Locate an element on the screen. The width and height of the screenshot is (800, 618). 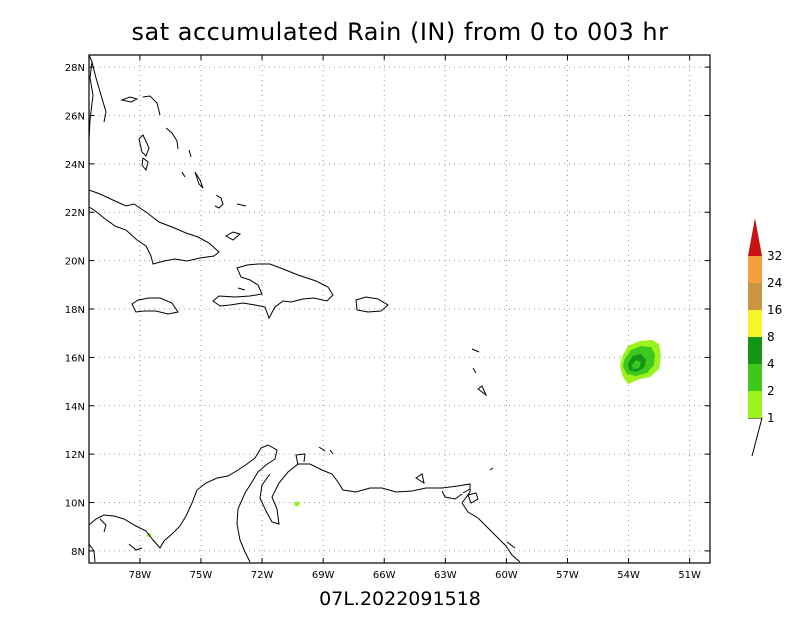
colorbar-label: 1 is located at coordinates (771, 418).